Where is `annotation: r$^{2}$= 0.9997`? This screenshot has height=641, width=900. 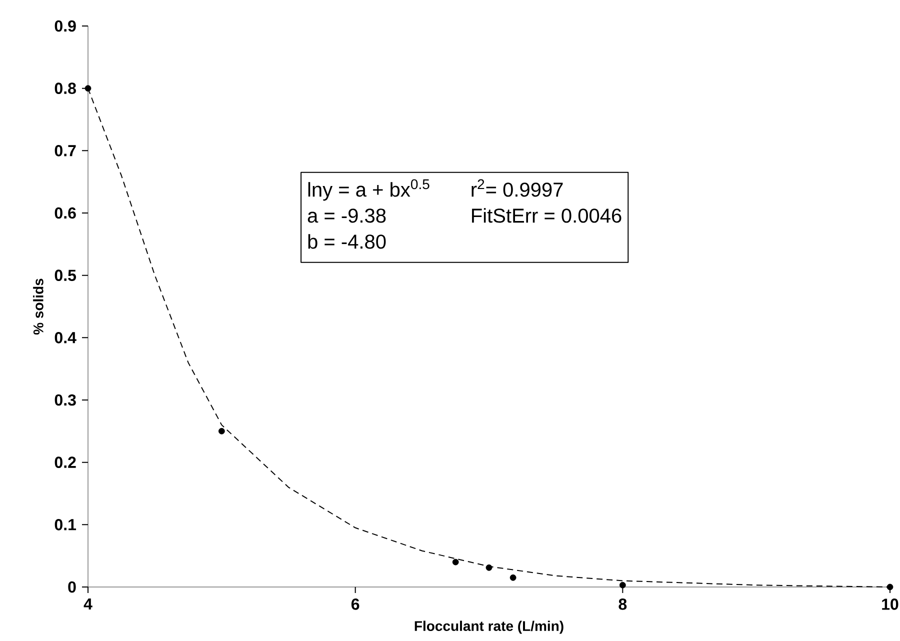 annotation: r$^{2}$= 0.9997 is located at coordinates (517, 188).